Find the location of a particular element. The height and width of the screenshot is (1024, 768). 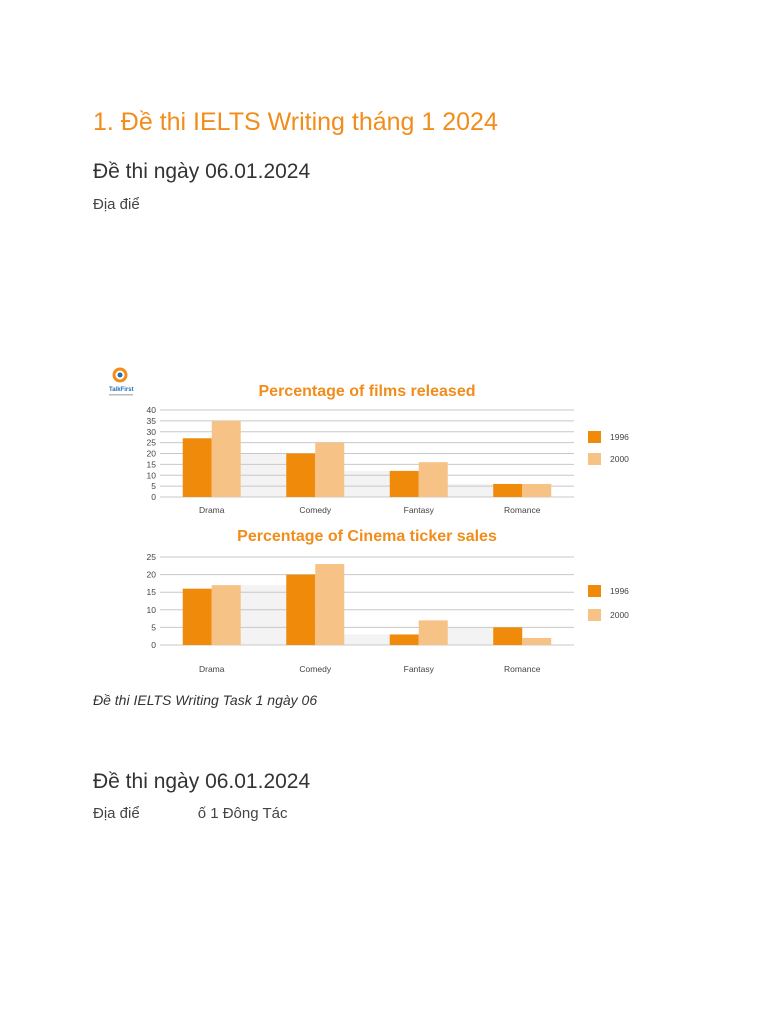

talkfirst-logo: TalkFirst is located at coordinates (121, 381).